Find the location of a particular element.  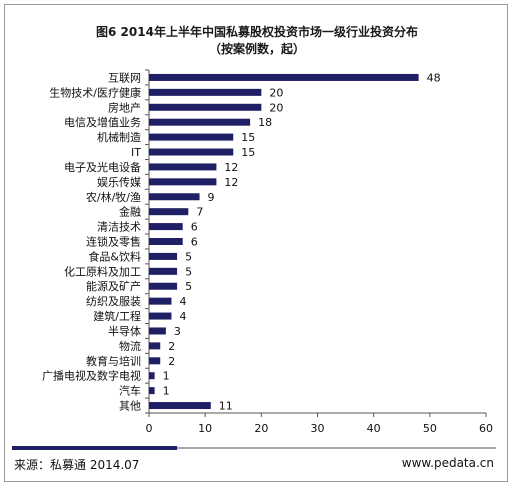

x-tick-label: 10 is located at coordinates (205, 428).